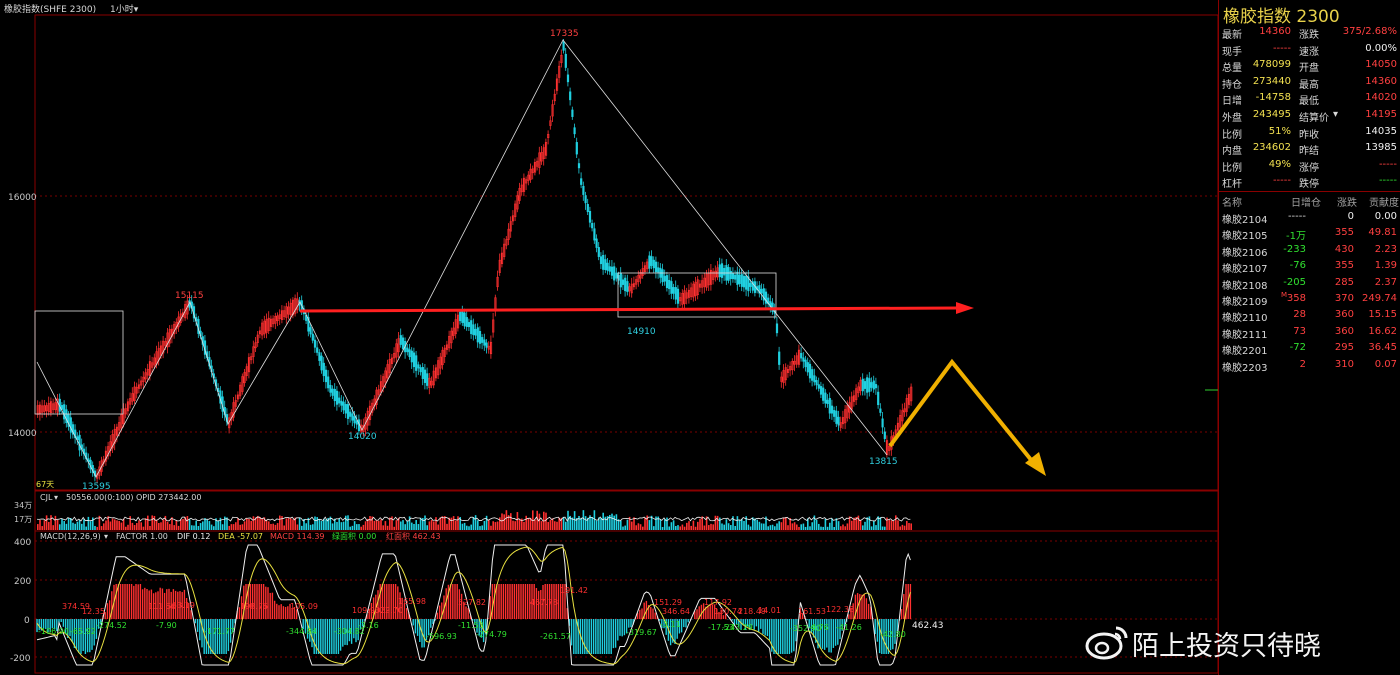 Image resolution: width=1400 pixels, height=675 pixels. I want to click on futures-name: 橡胶2107, so click(1245, 270).